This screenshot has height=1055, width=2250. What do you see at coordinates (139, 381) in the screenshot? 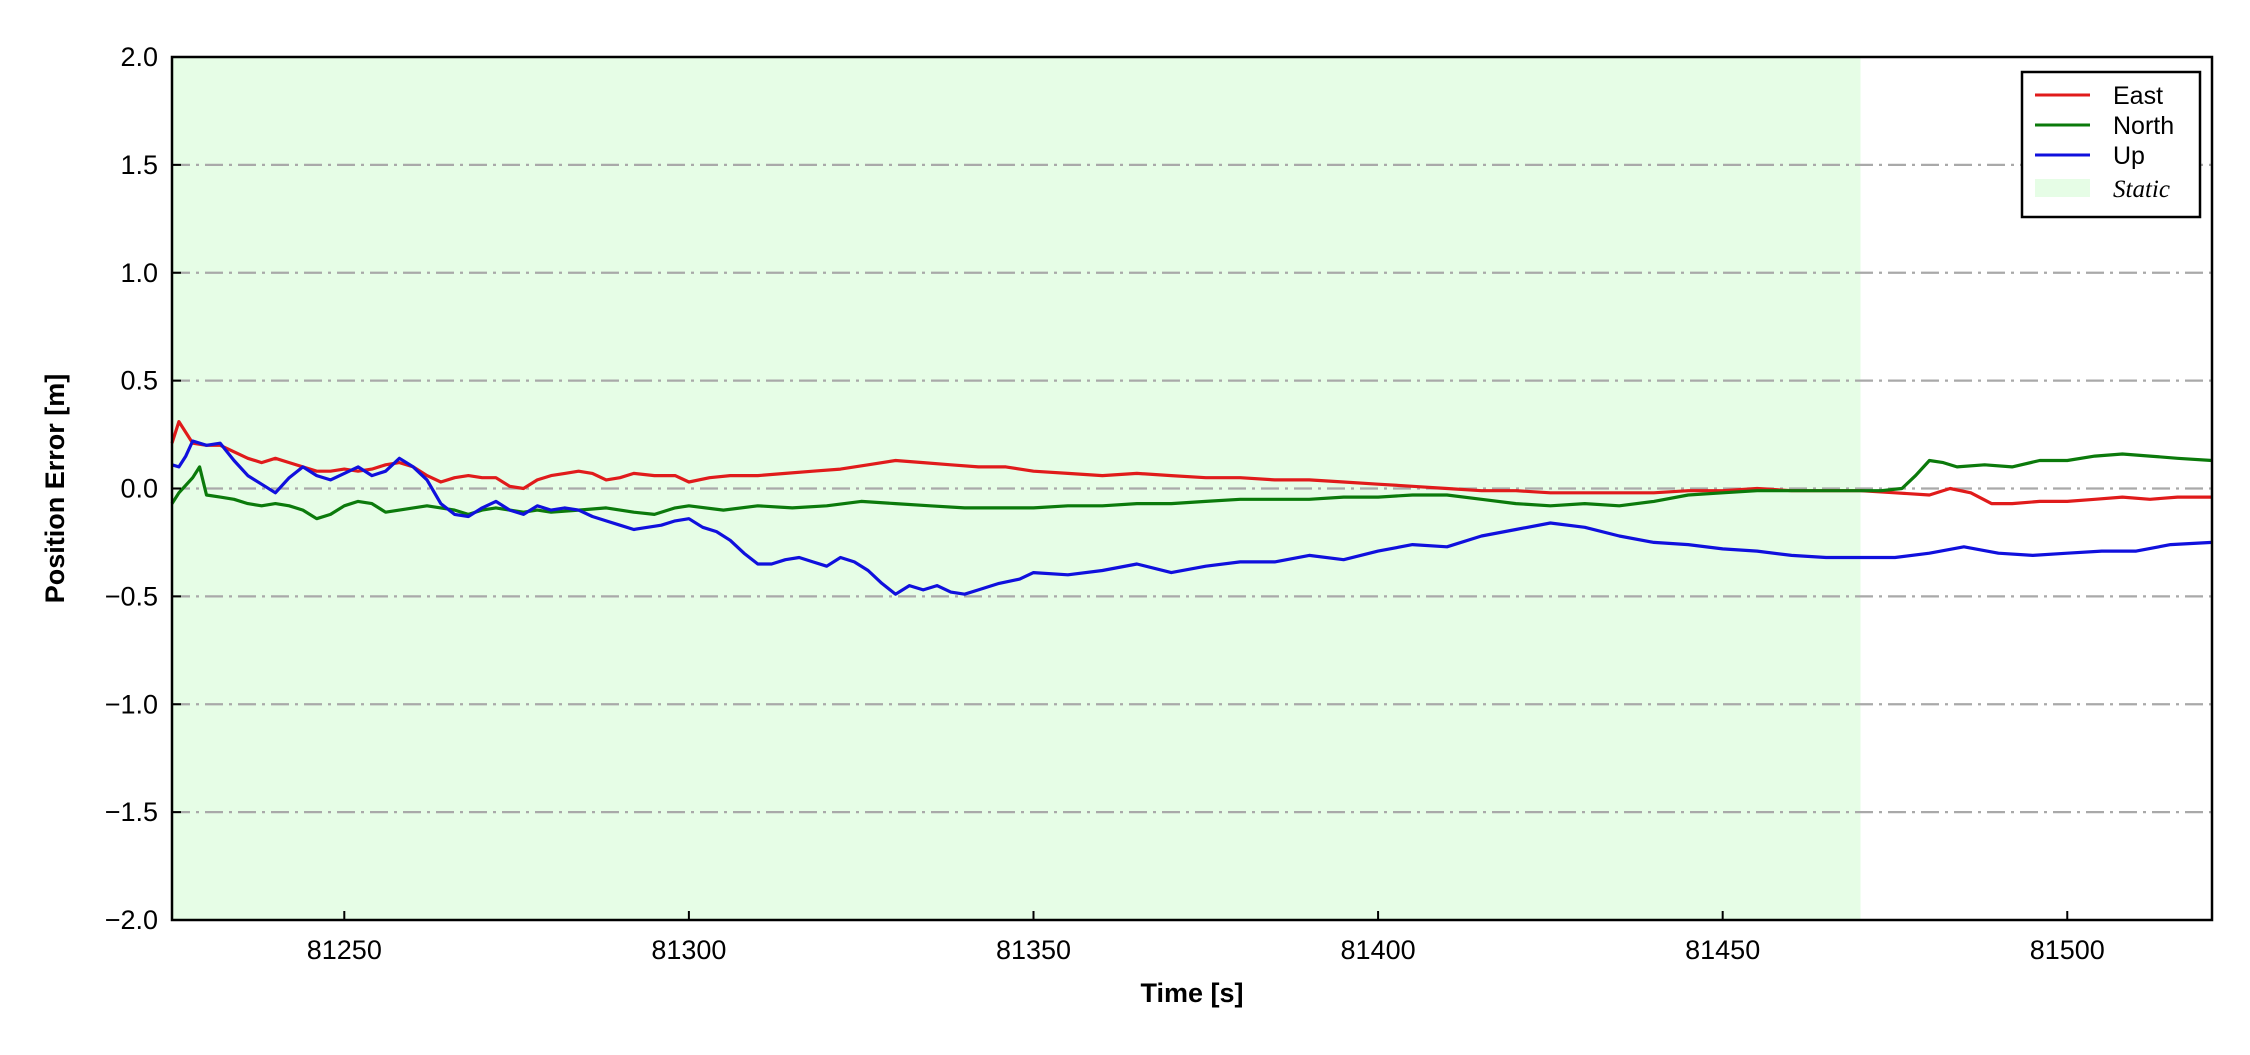
I see `y-tick-label-3: 0.5` at bounding box center [139, 381].